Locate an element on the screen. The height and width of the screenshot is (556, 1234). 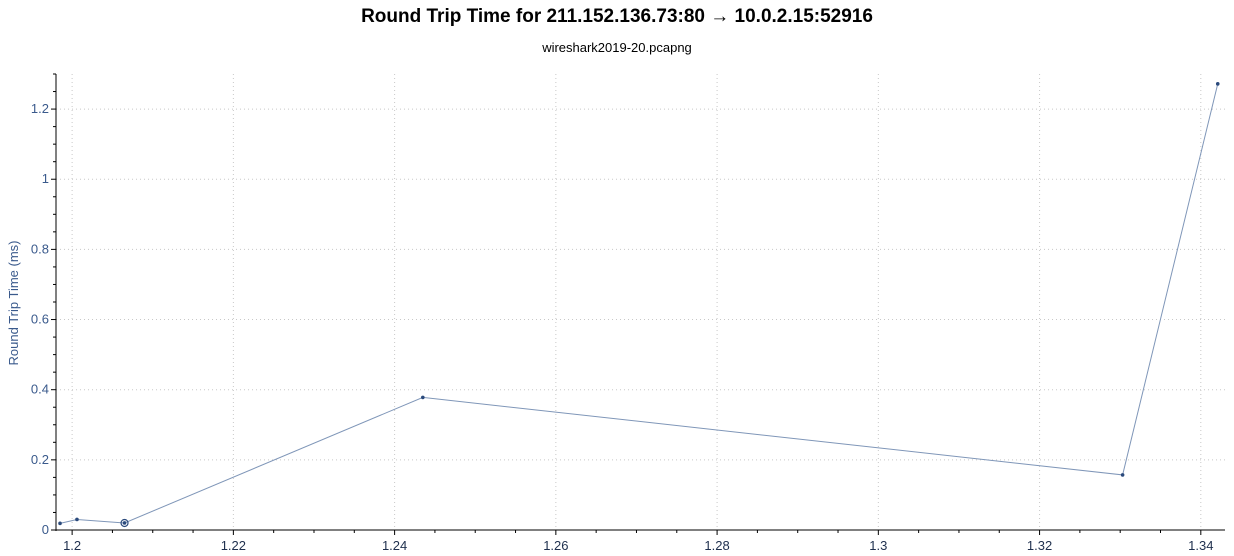
x-tick-label: 1.2 is located at coordinates (72, 545).